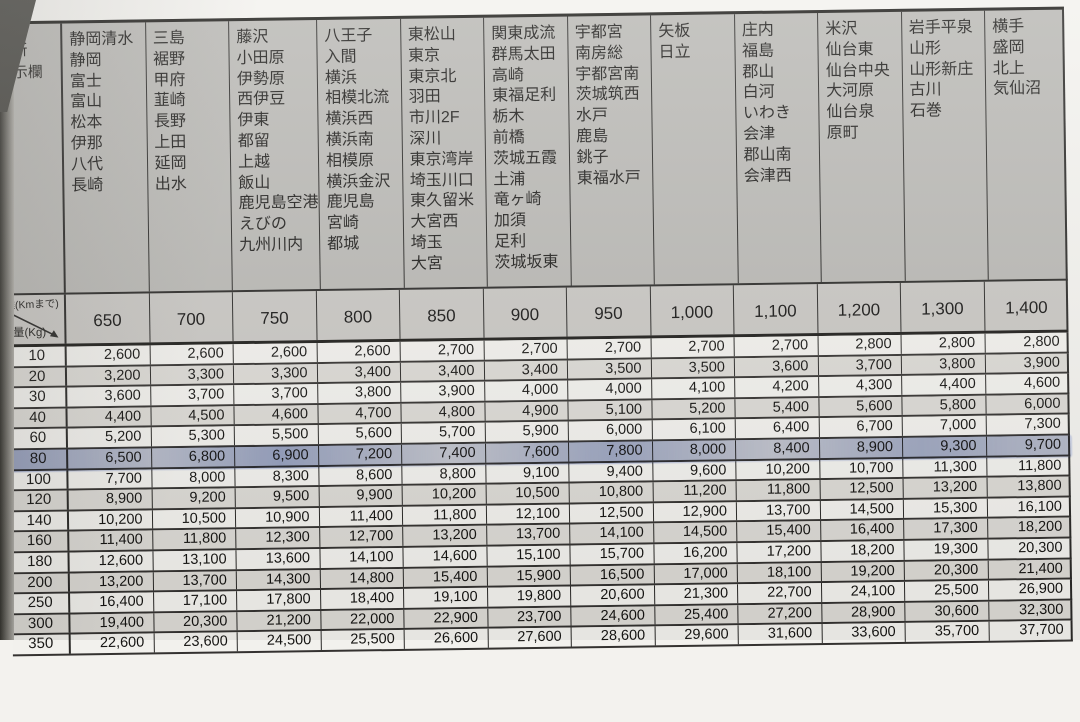 Image resolution: width=1080 pixels, height=722 pixels. I want to click on rate-cell: 8,000, so click(193, 477).